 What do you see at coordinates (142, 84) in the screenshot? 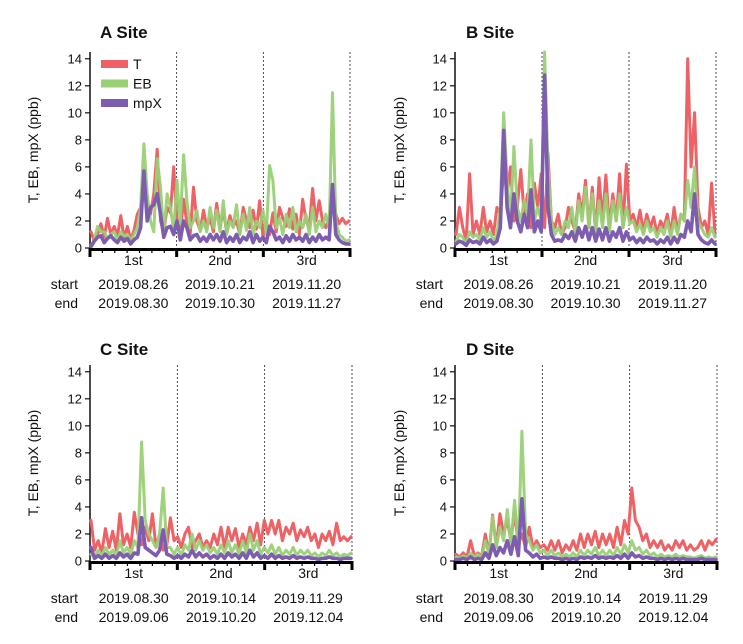
I see `legend-label-eb: EB` at bounding box center [142, 84].